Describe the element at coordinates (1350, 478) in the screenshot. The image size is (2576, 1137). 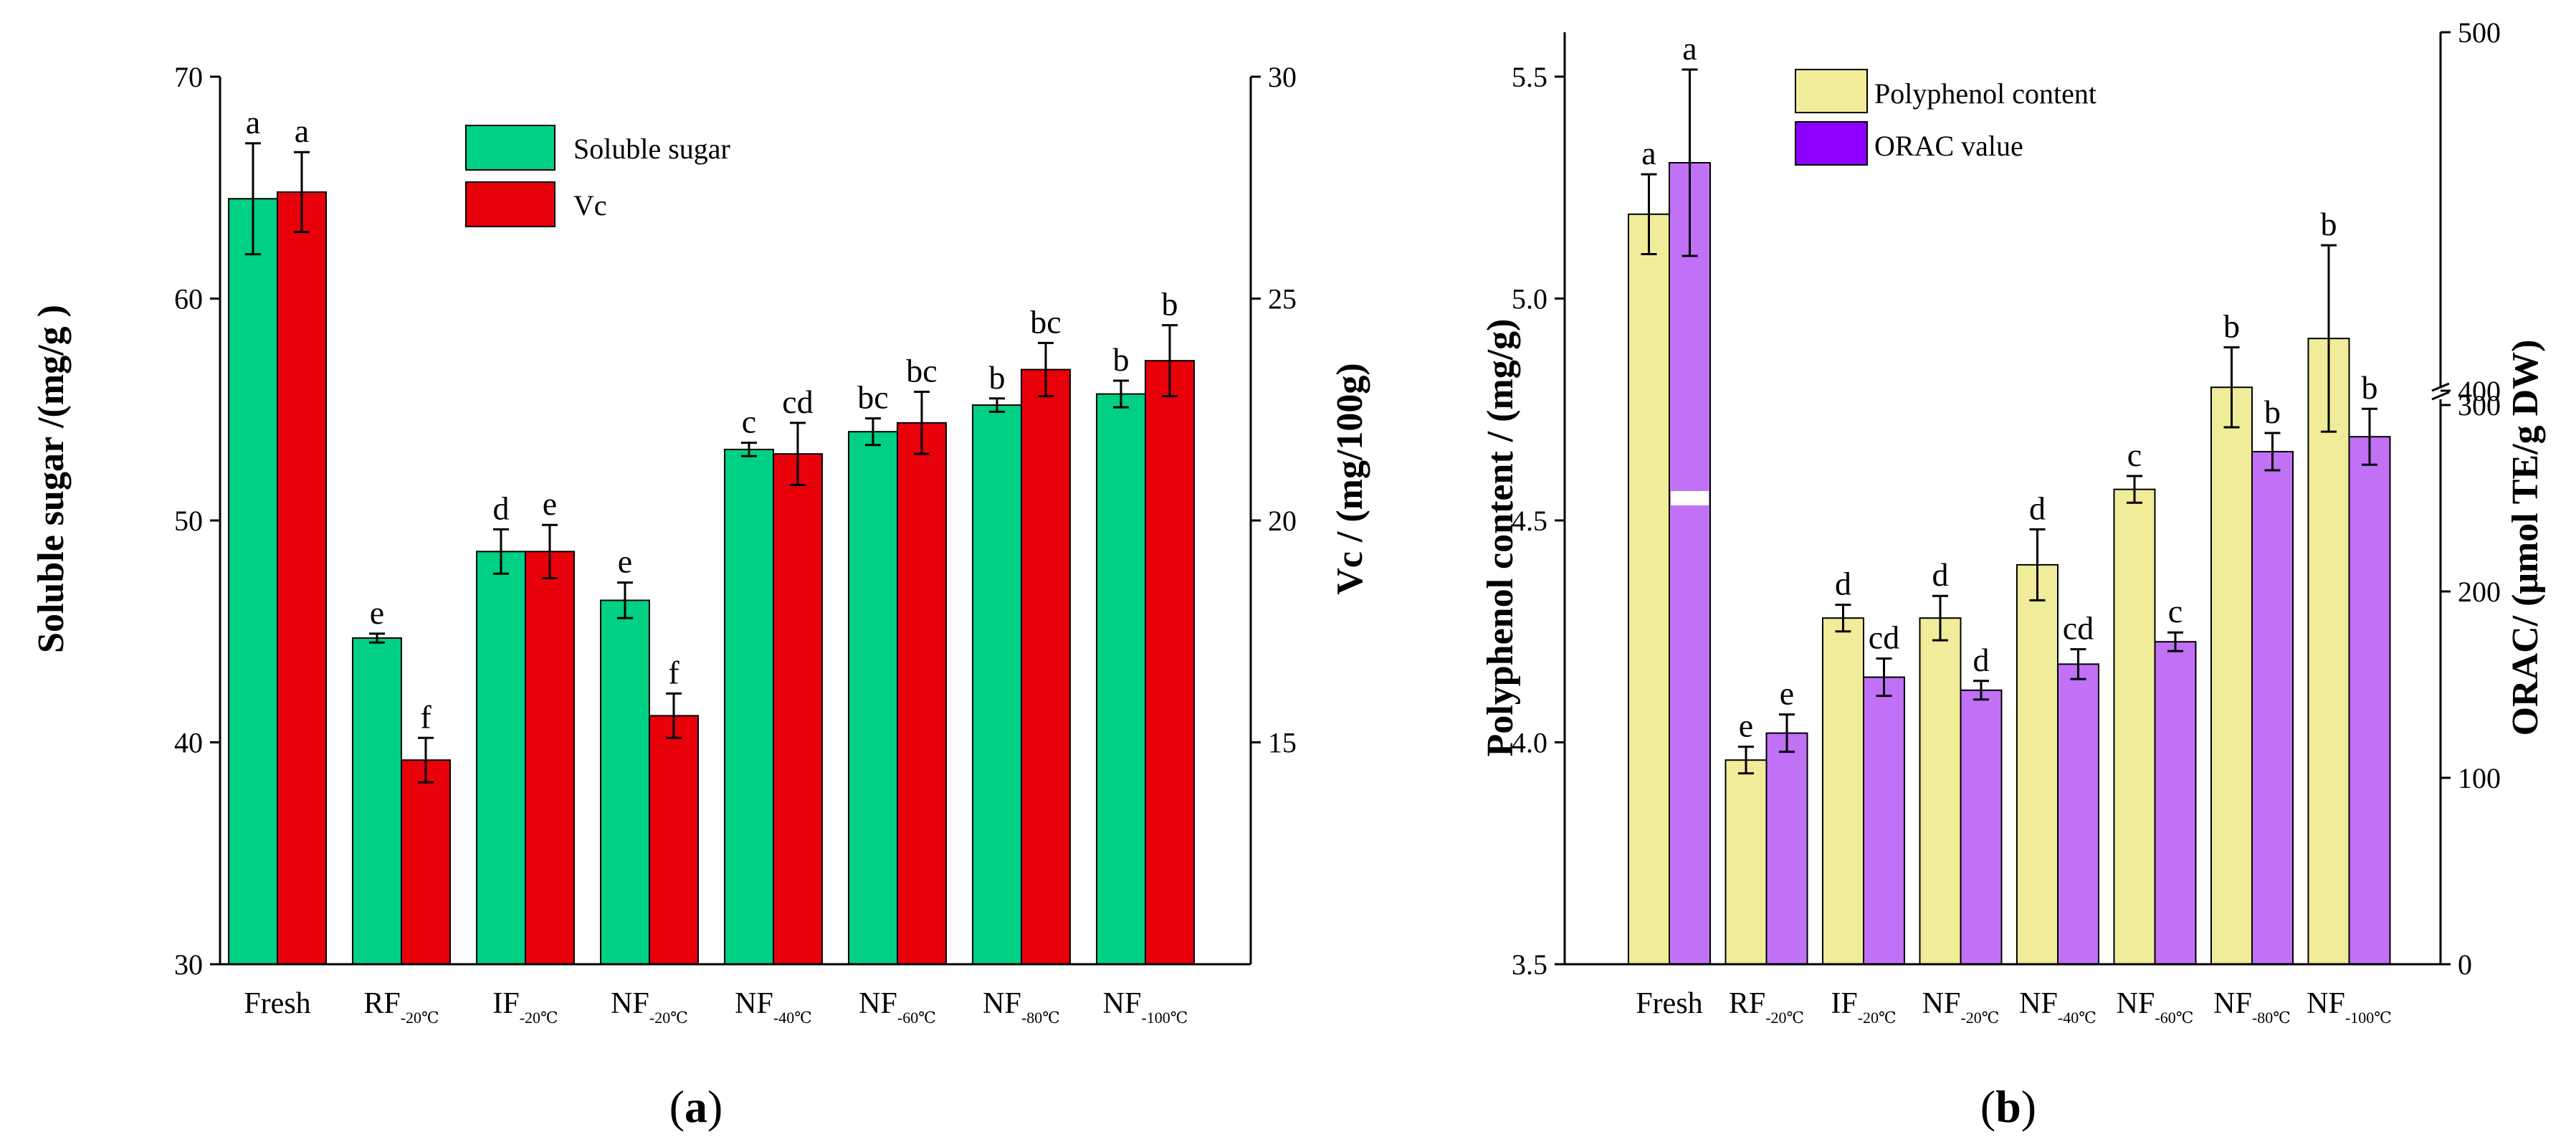
I see `right-axis-label: Vc / (mg/100g)` at that location.